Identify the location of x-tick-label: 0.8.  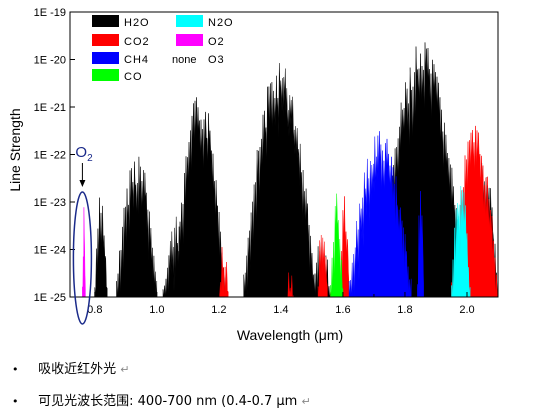
(94, 310).